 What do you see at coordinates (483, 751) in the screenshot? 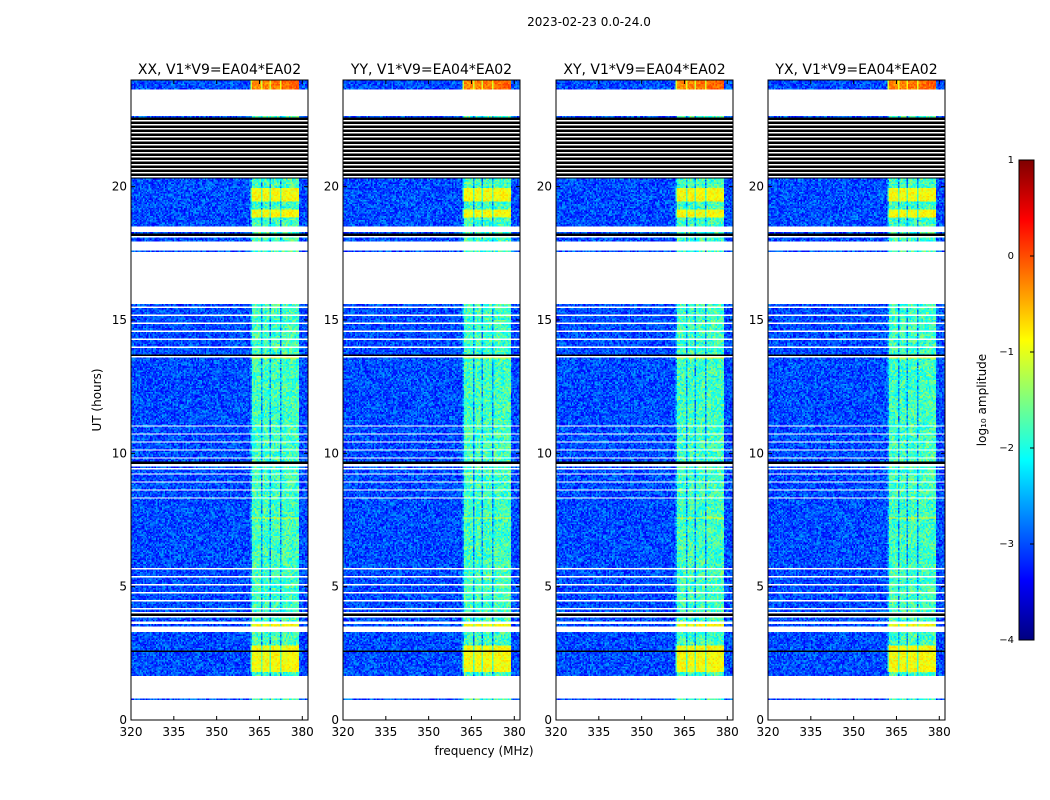
I see `x-axis-label: frequency (MHz)` at bounding box center [483, 751].